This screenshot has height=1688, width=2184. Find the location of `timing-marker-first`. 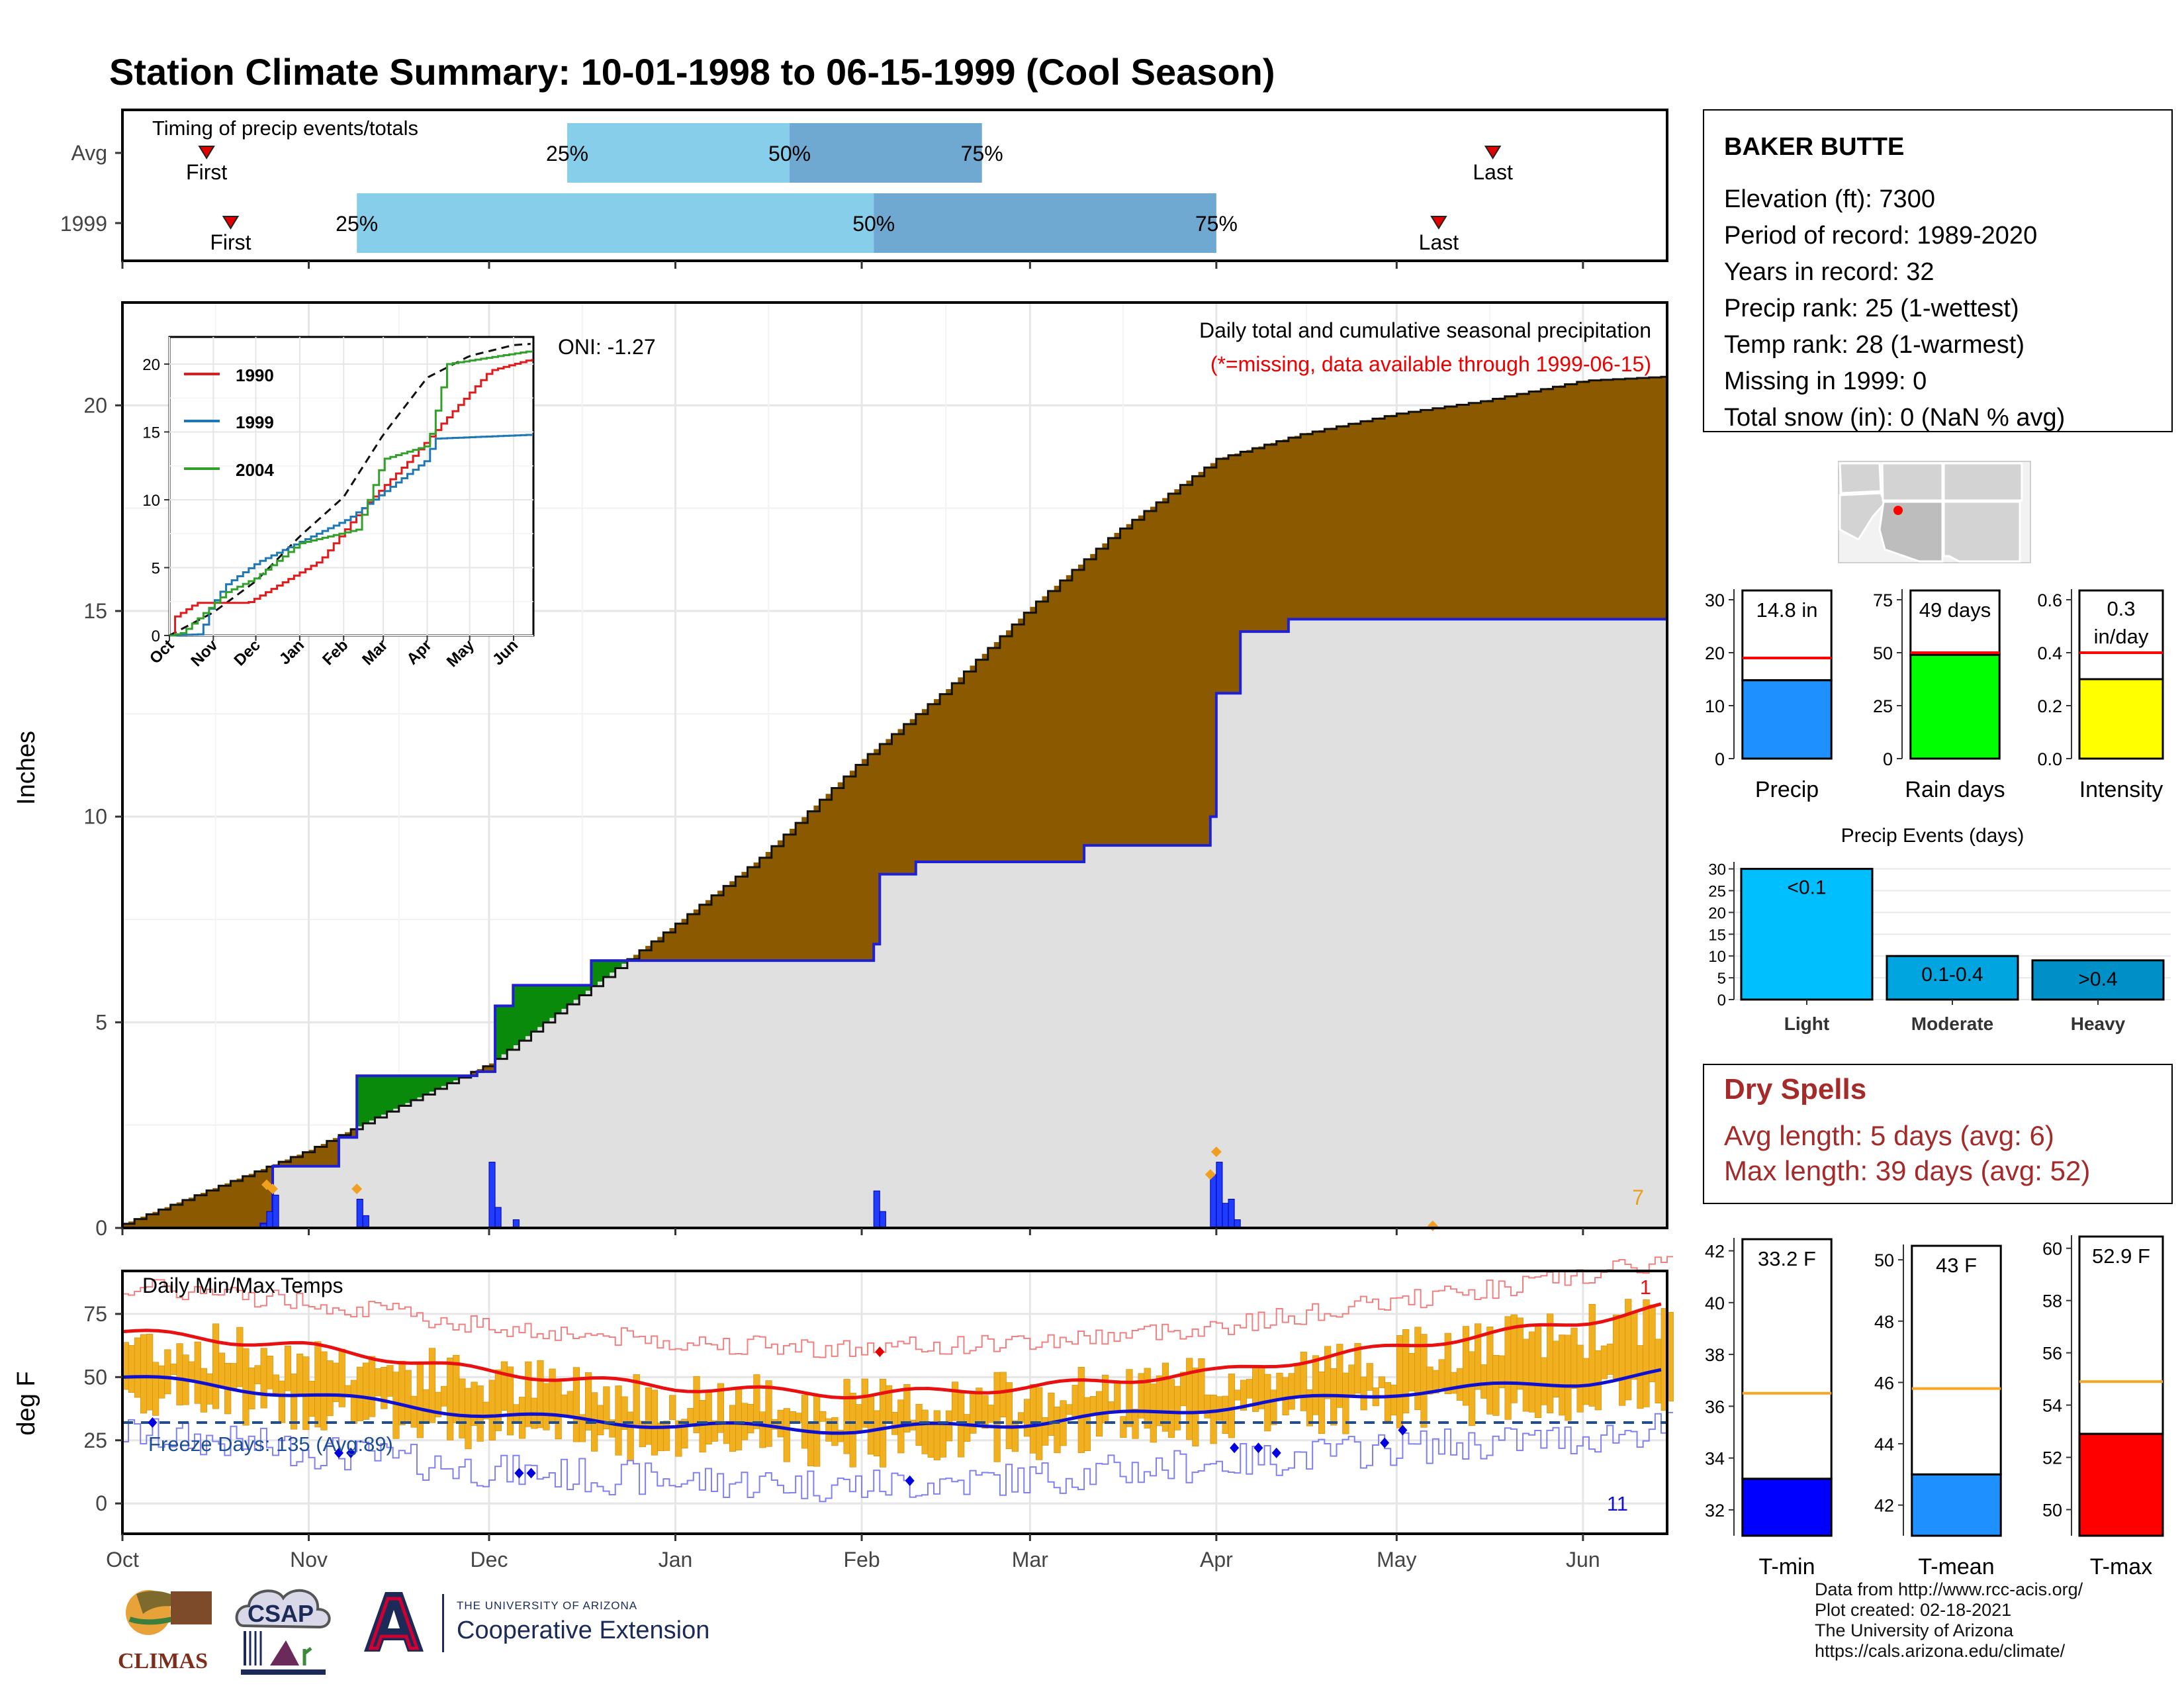

timing-marker-first is located at coordinates (231, 223).